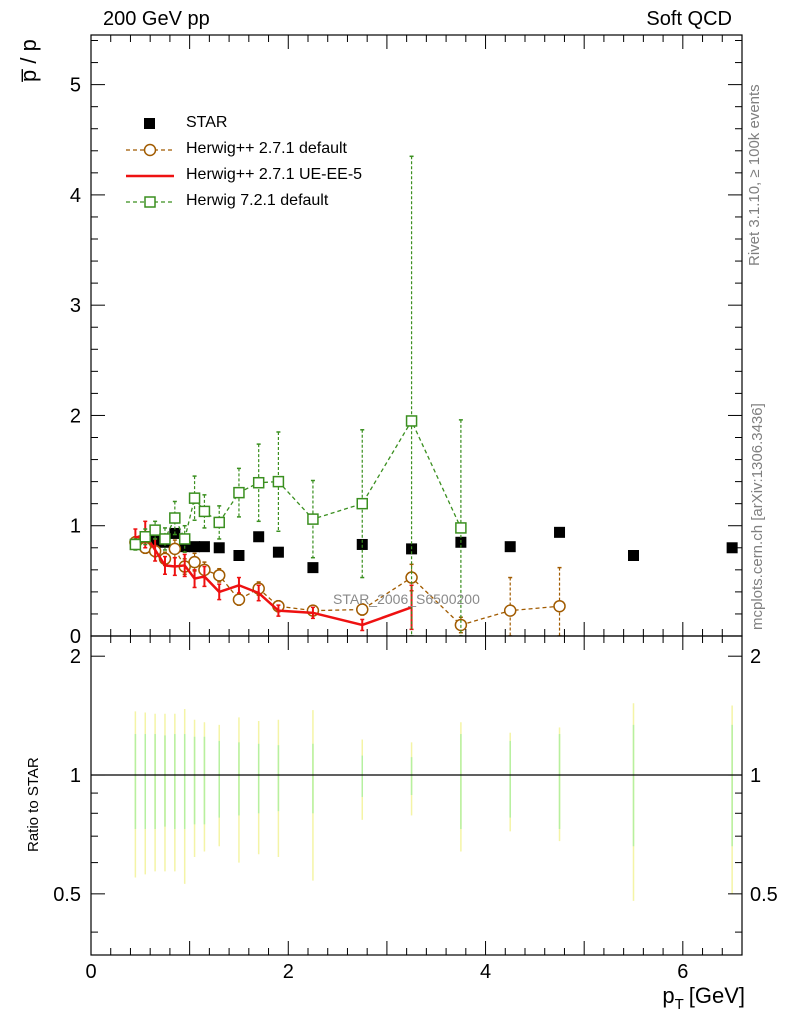  Describe the element at coordinates (682, 972) in the screenshot. I see `xtick-label-6: 6` at that location.